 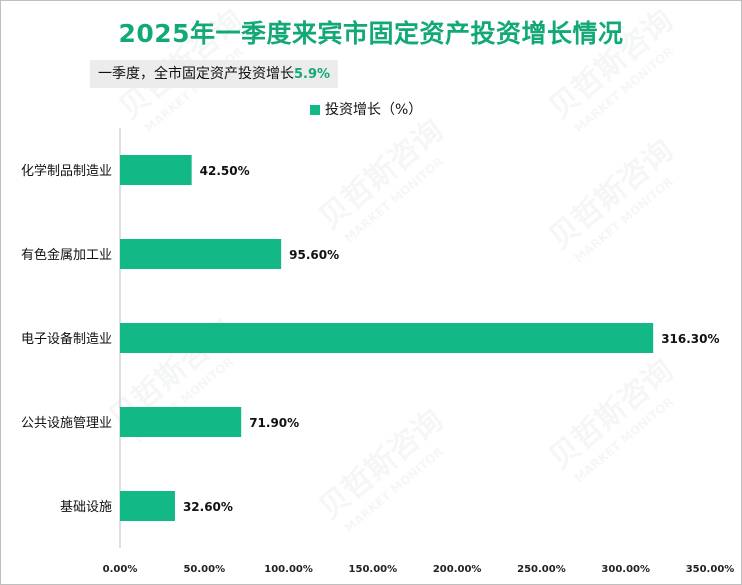 What do you see at coordinates (710, 569) in the screenshot?
I see `x-tick-label: 350.00%` at bounding box center [710, 569].